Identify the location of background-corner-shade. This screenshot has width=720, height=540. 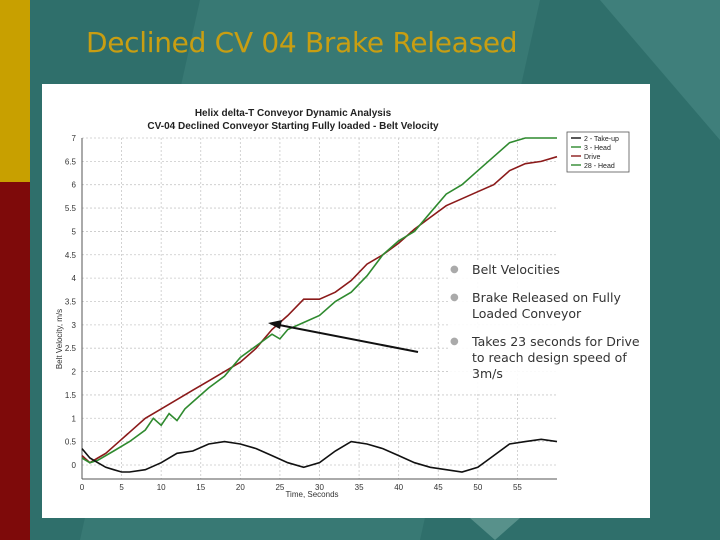
(660, 70).